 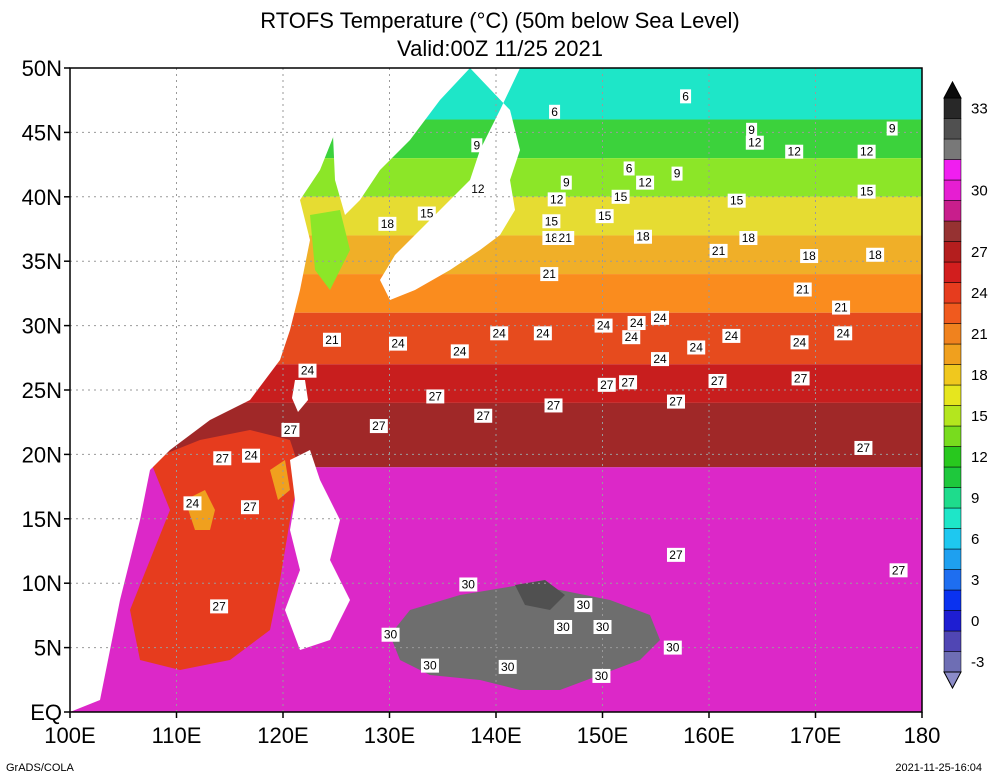 I want to click on temperature-colorbar: -3 0 3 6 9 12 15 18 21 24 27 30 33, so click(x=965, y=385).